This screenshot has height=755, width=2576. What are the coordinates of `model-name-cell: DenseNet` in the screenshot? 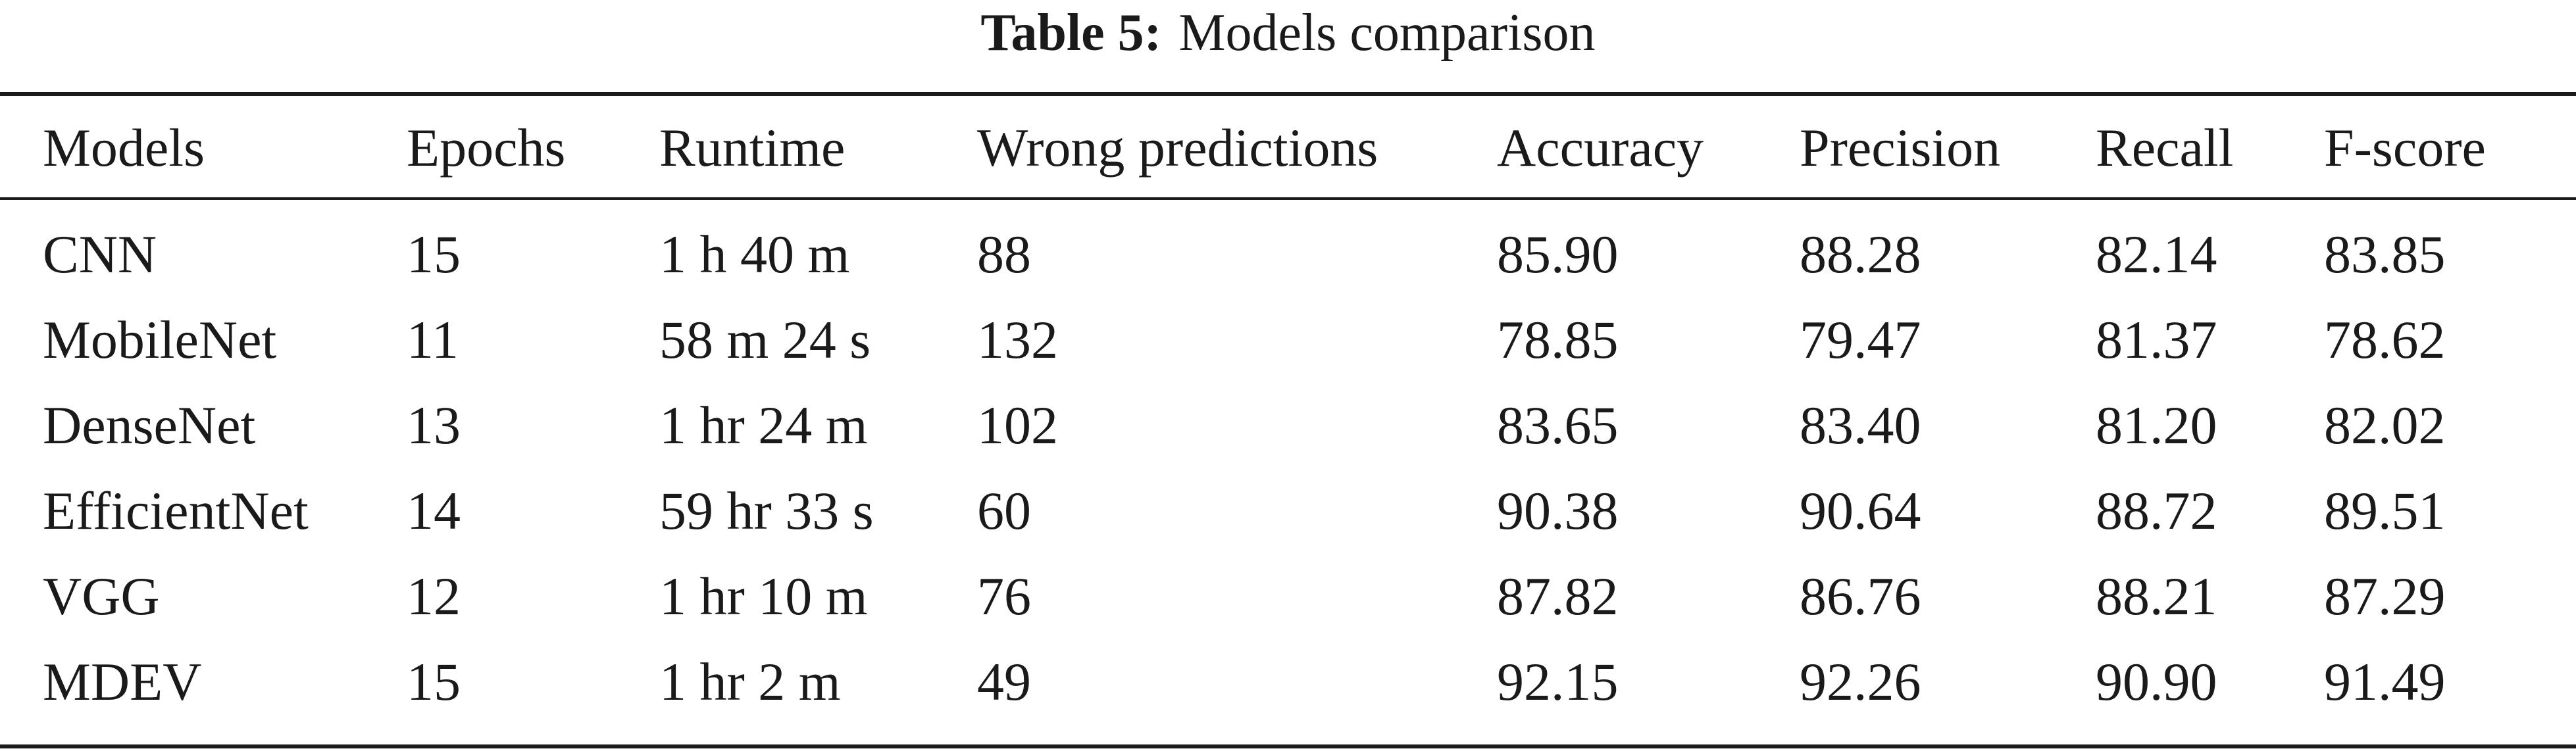 It's located at (150, 425).